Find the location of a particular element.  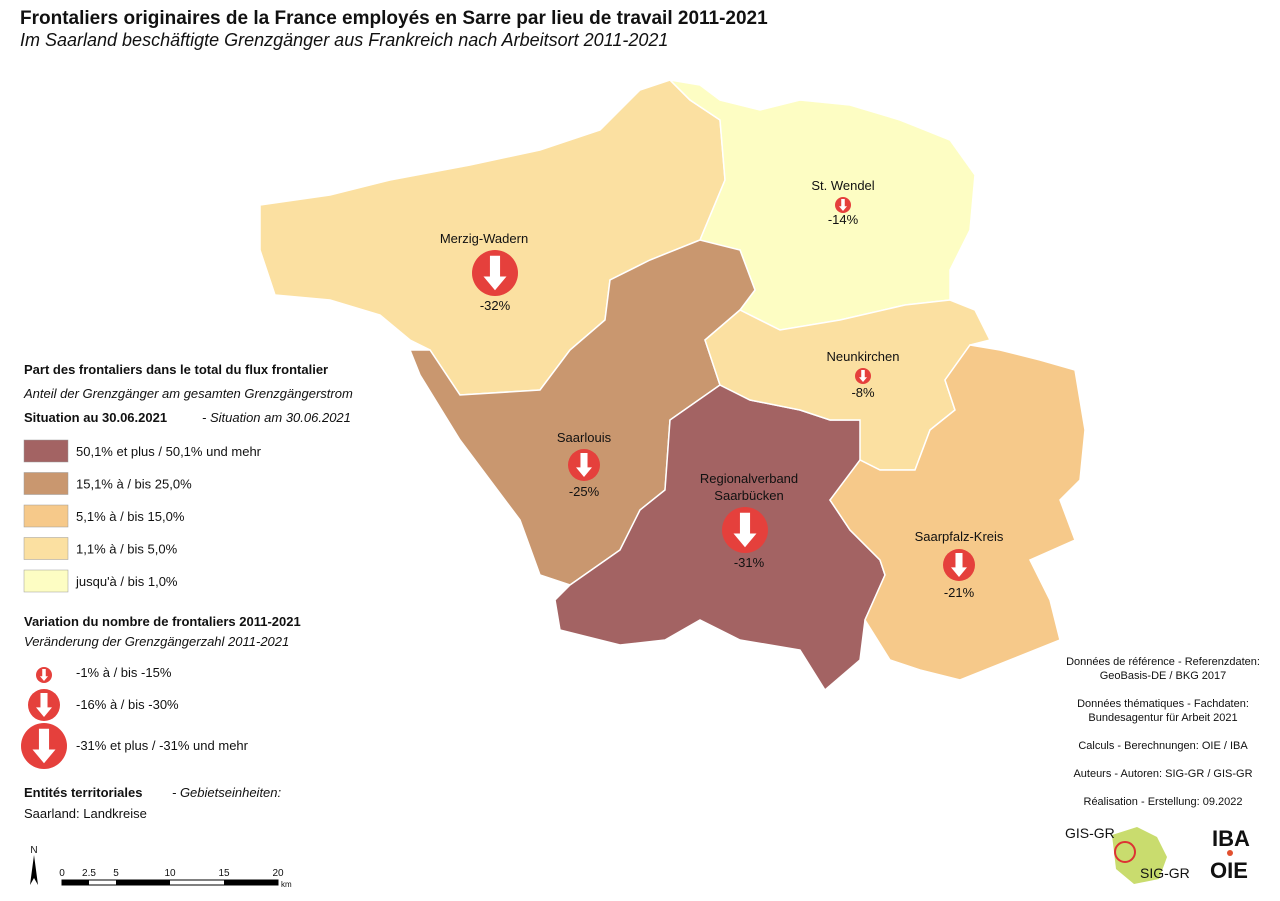

logo-iba: IBA is located at coordinates (1231, 838).